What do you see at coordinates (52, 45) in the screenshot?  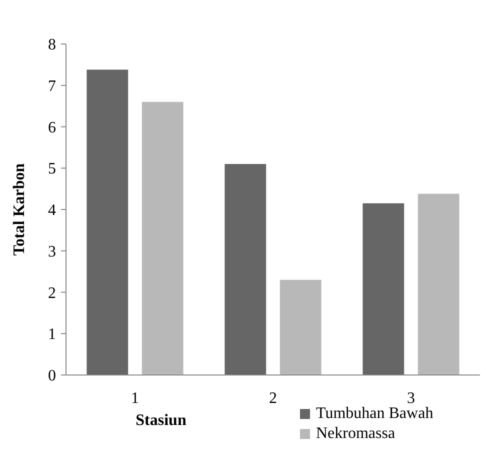 I see `y-tick-label: 8` at bounding box center [52, 45].